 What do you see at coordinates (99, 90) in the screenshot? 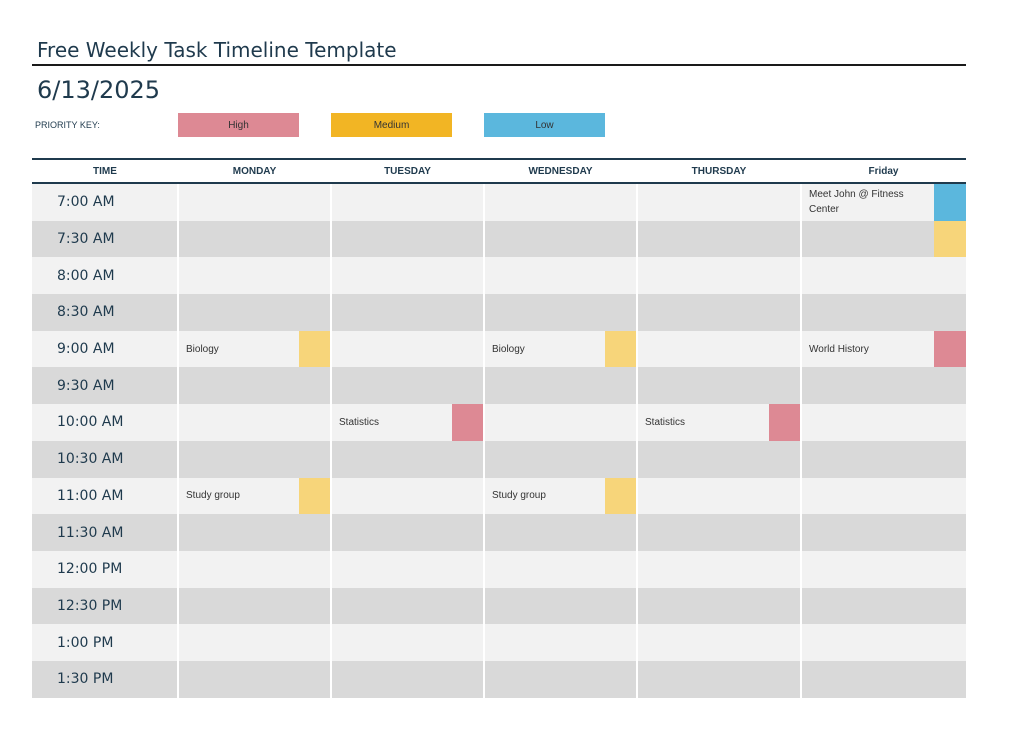
I see `schedule-date: 6/13/2025` at bounding box center [99, 90].